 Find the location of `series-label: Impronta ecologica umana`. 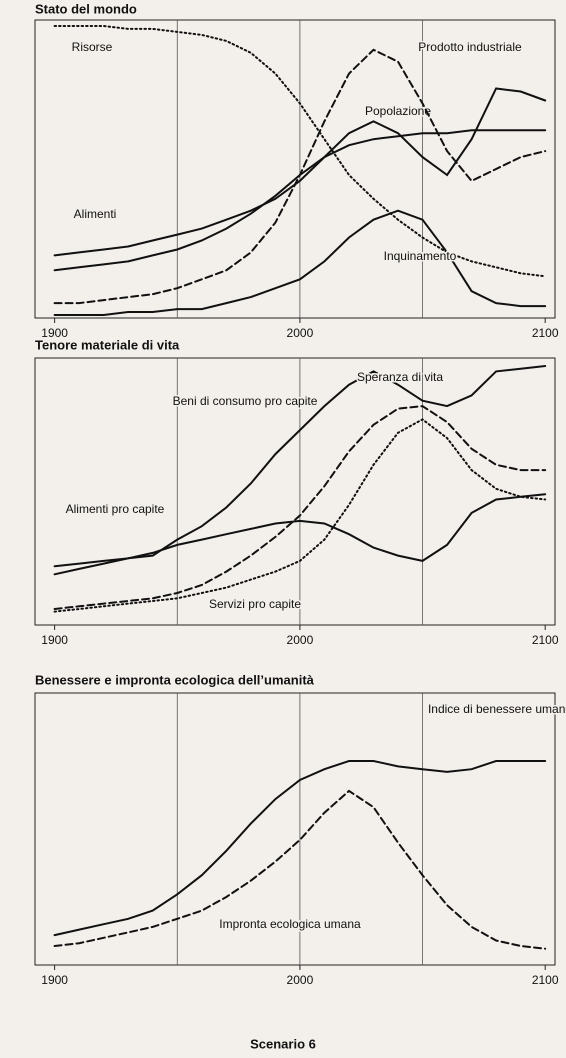

series-label: Impronta ecologica umana is located at coordinates (290, 924).